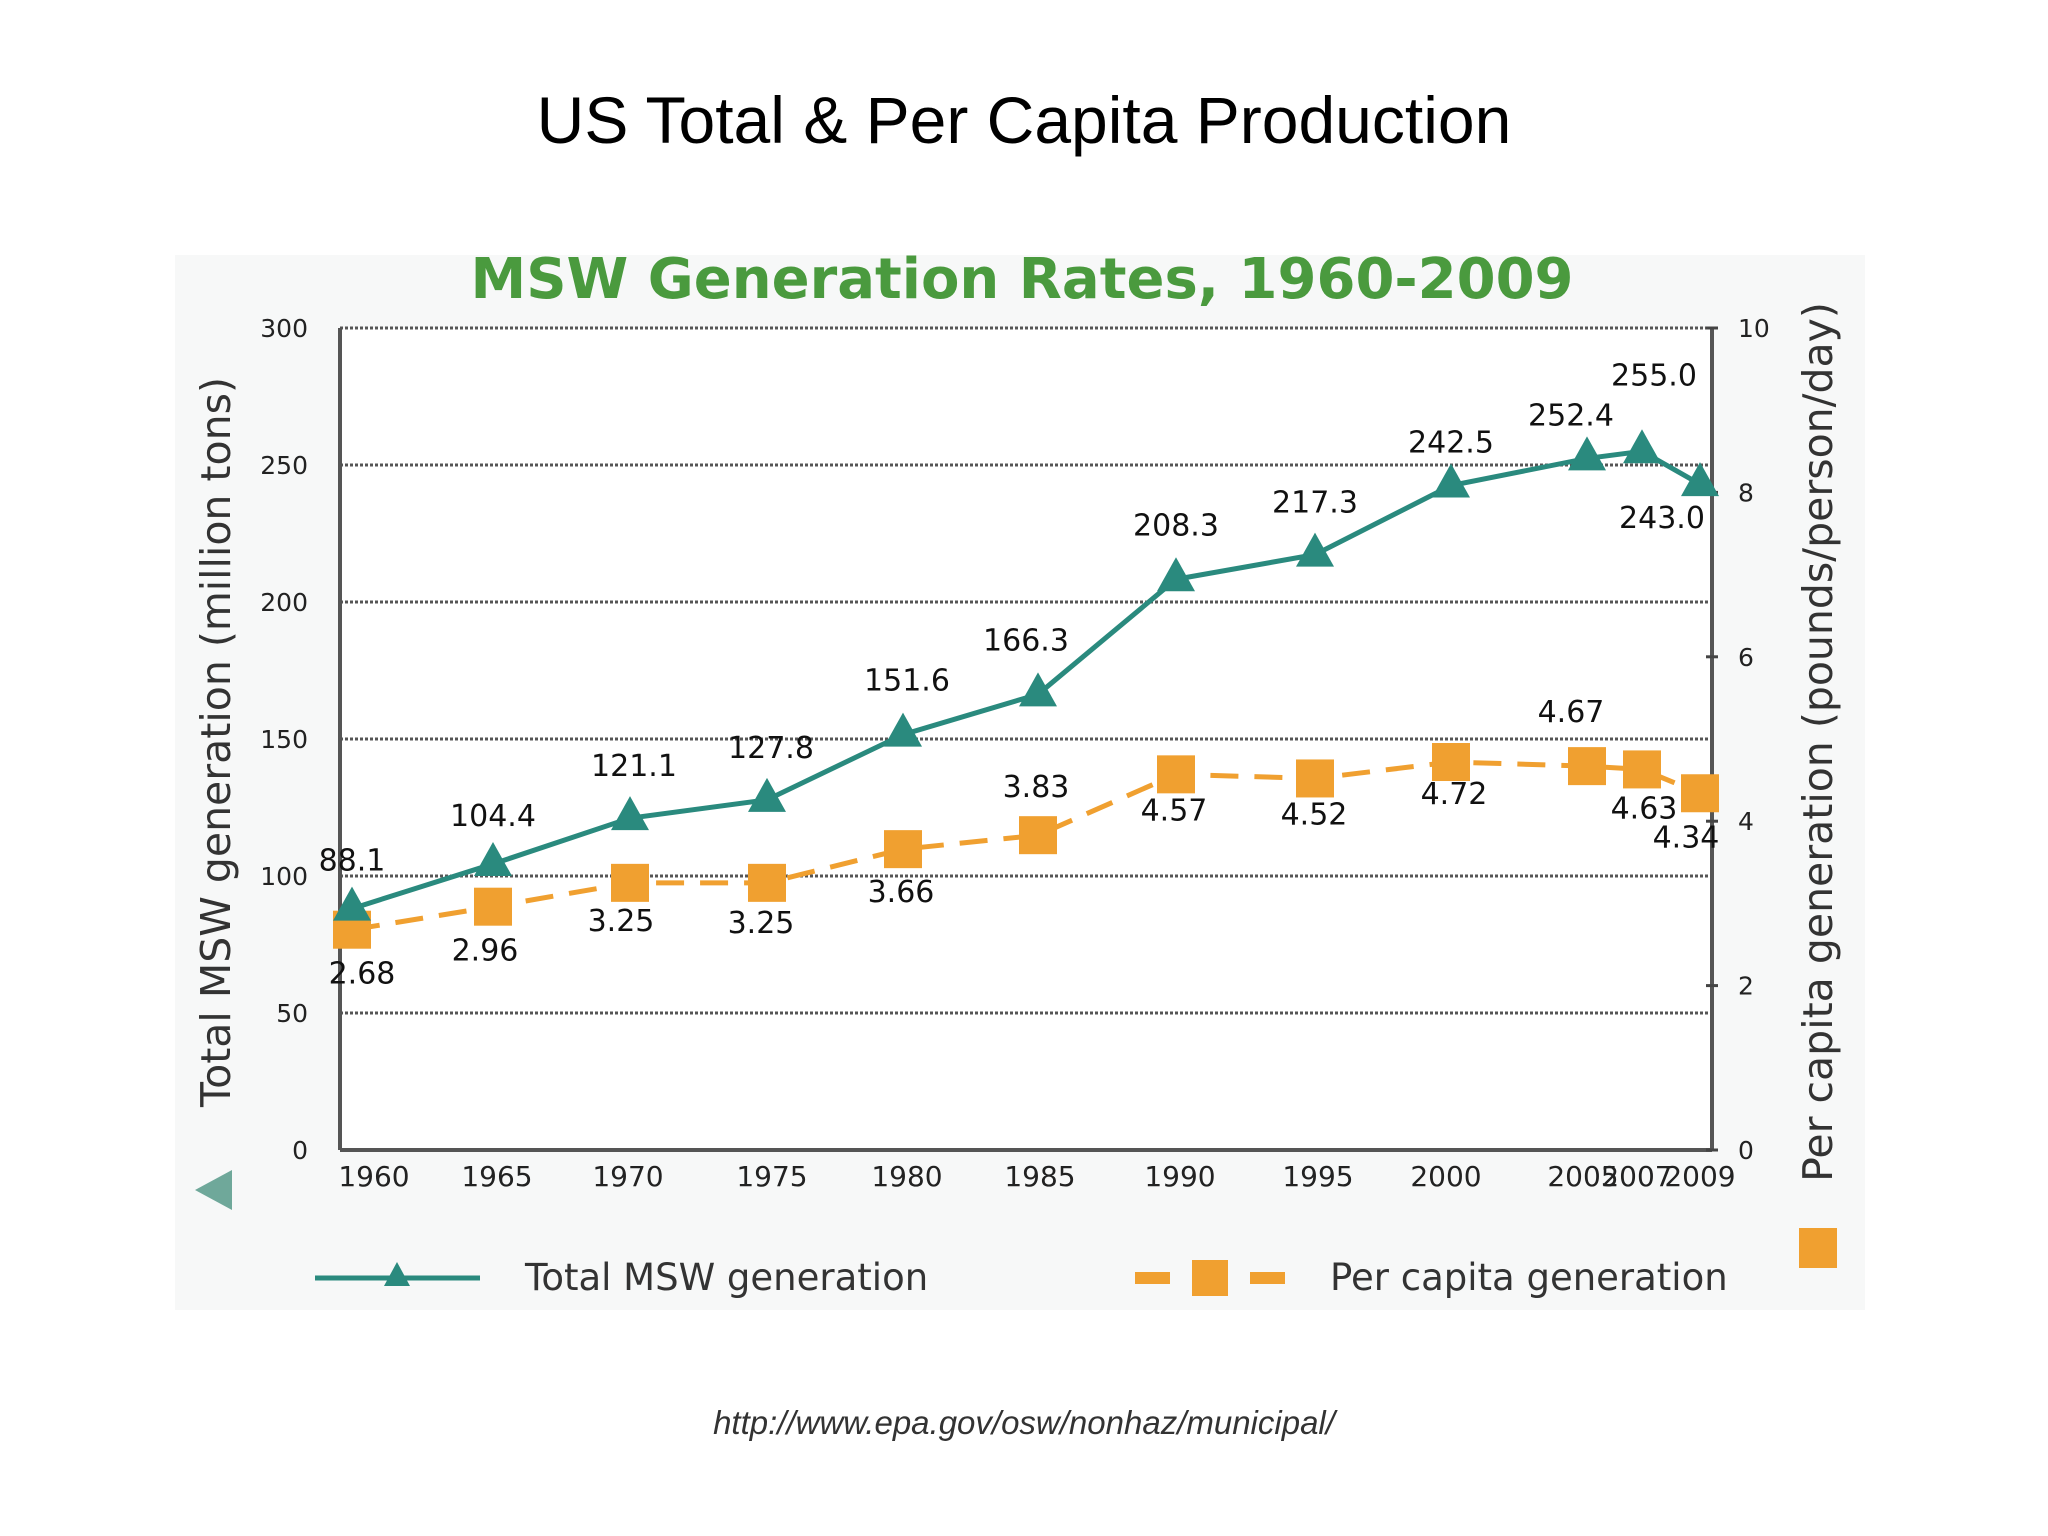 The height and width of the screenshot is (1536, 2048). What do you see at coordinates (1746, 492) in the screenshot?
I see `right-tick-label: 8` at bounding box center [1746, 492].